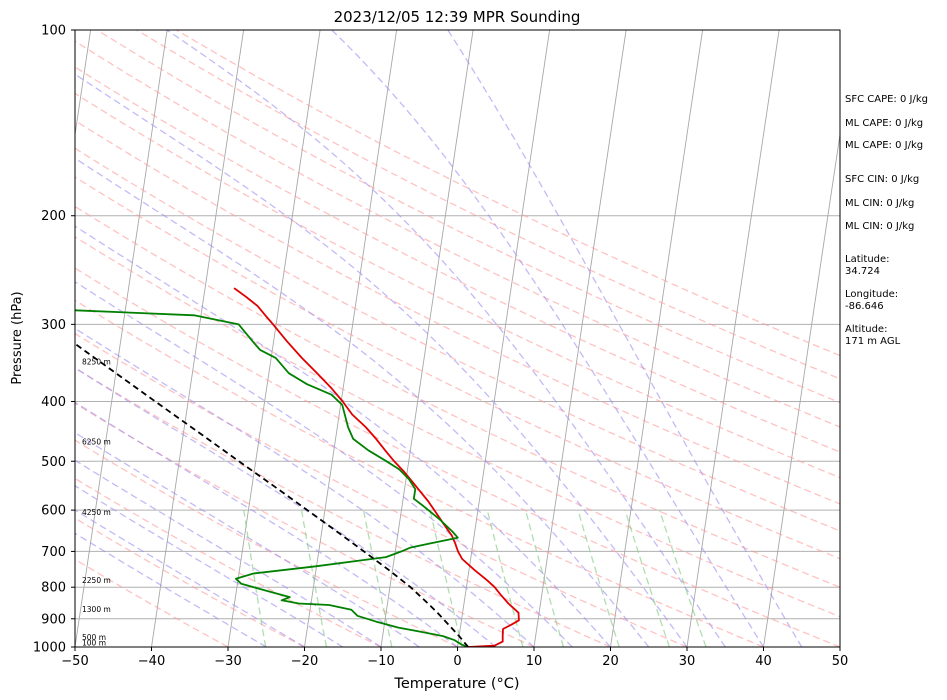 This screenshot has height=700, width=947. I want to click on height-label: 1300 m, so click(96, 609).